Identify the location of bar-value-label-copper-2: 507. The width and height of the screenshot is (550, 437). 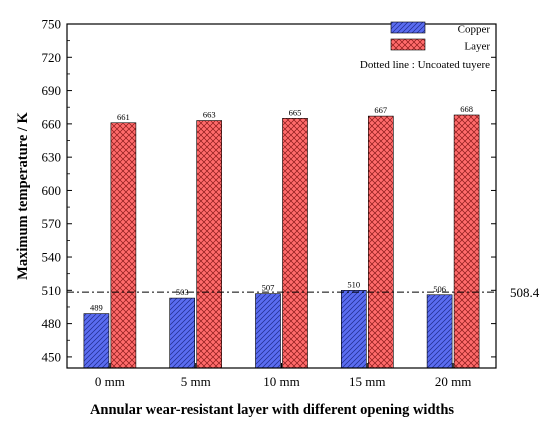
(268, 288).